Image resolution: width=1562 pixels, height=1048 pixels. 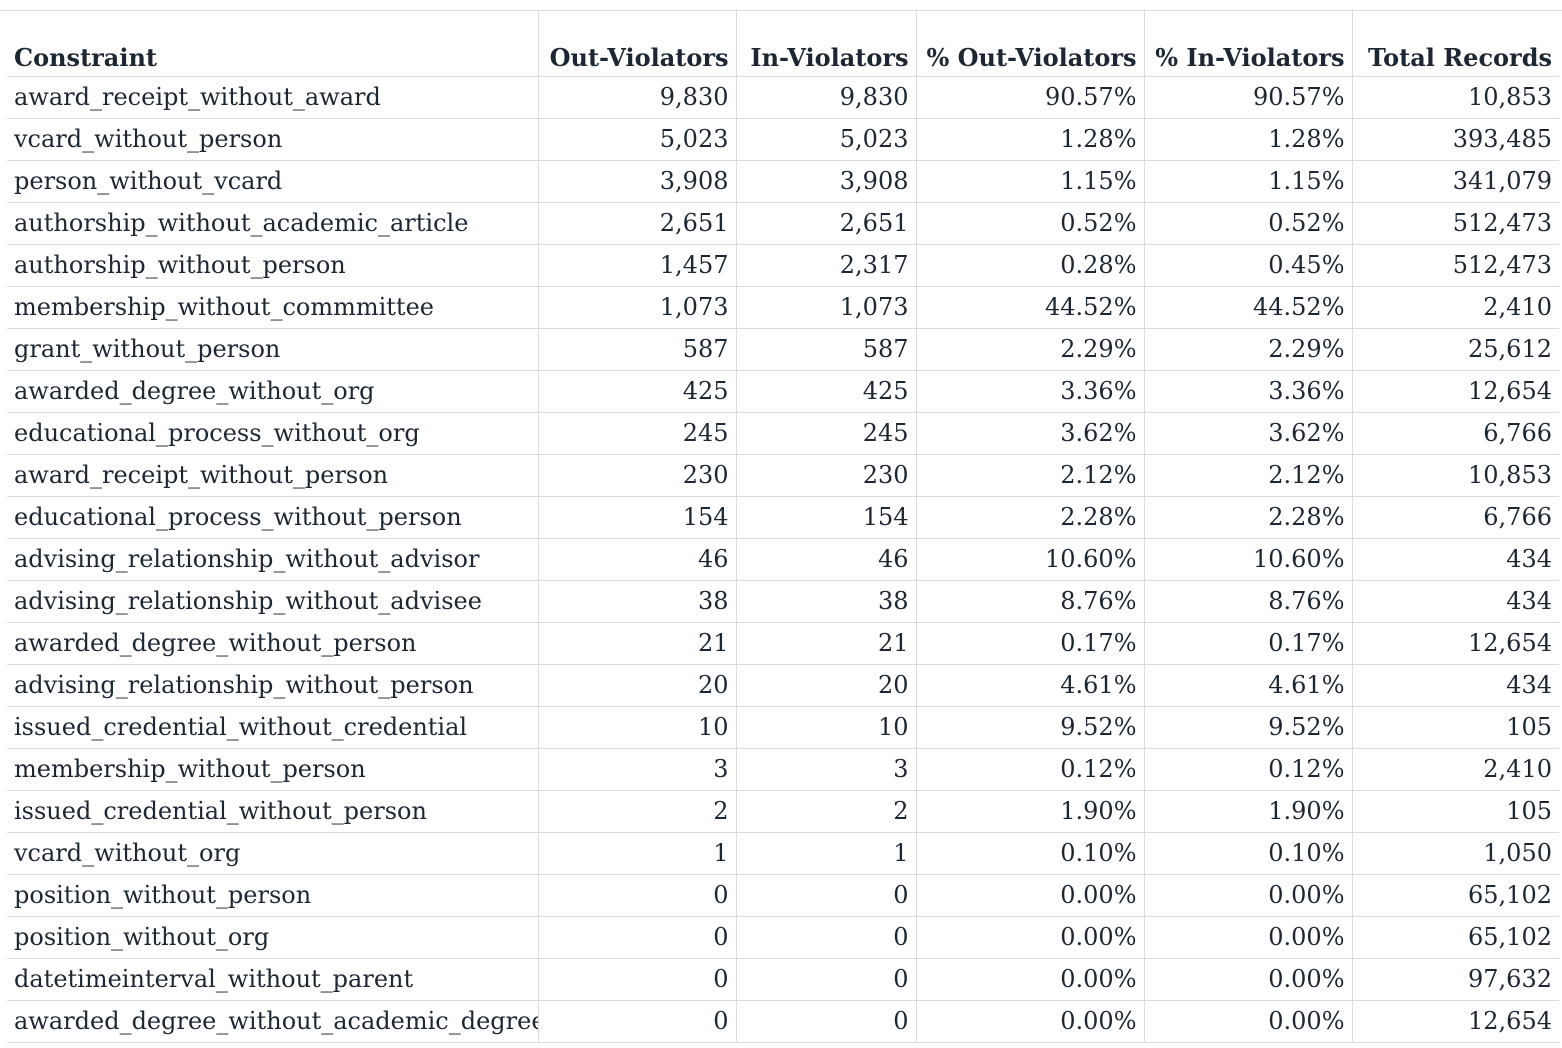 What do you see at coordinates (636, 391) in the screenshot?
I see `out-violators-cell: 425` at bounding box center [636, 391].